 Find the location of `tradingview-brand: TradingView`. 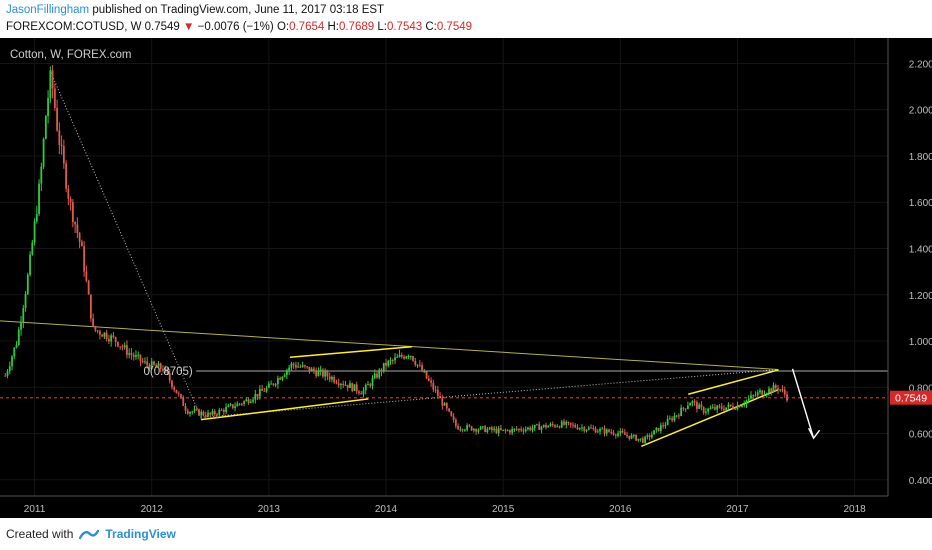

tradingview-brand: TradingView is located at coordinates (140, 534).